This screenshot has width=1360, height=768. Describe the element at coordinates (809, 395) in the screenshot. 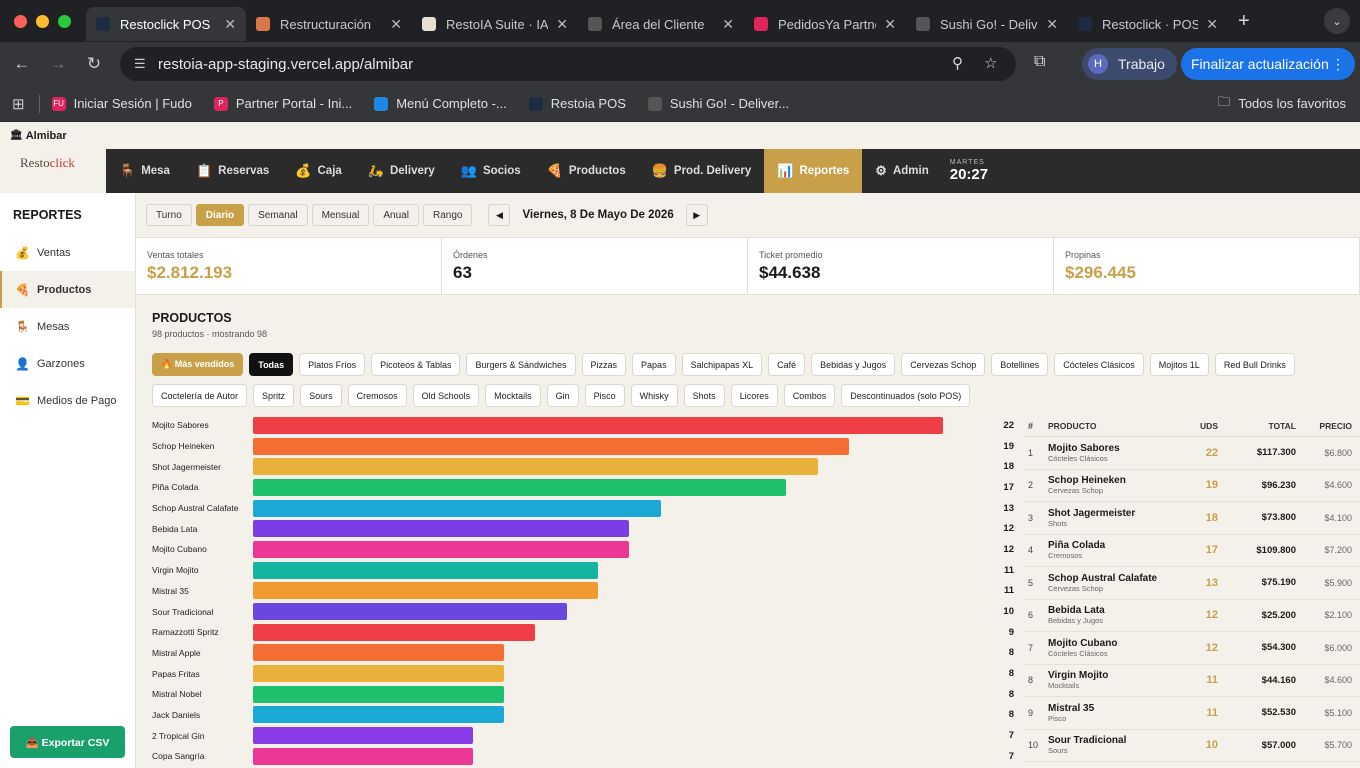

I see `filter-chip: Combos` at that location.